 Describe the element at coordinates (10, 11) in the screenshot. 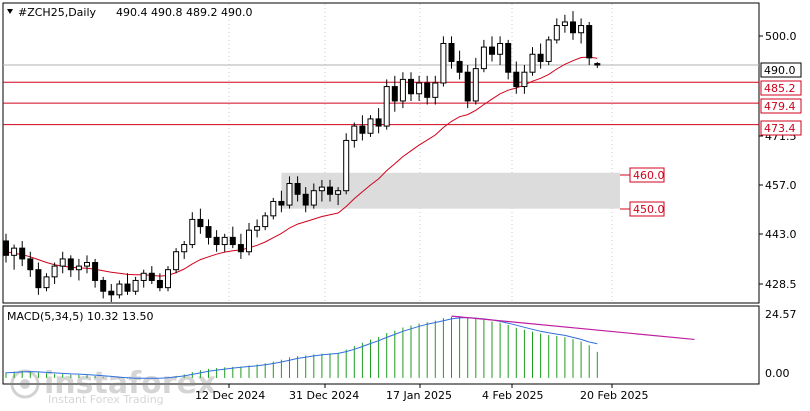

I see `collapse-triangle-icon` at that location.